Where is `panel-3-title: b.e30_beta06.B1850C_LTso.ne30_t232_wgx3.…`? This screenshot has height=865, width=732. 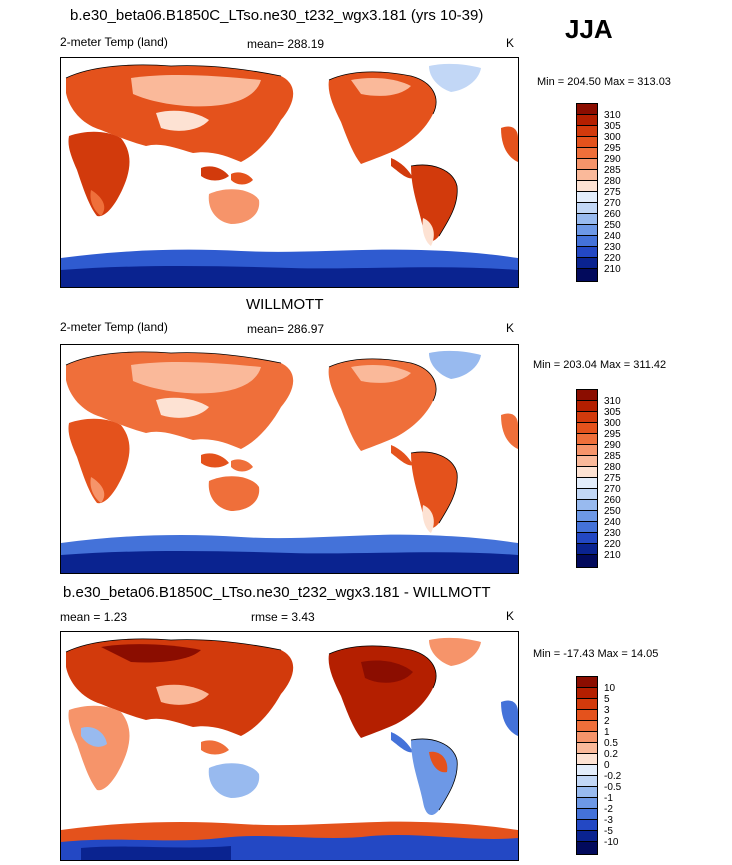
panel-3-title: b.e30_beta06.B1850C_LTso.ne30_t232_wgx3.… is located at coordinates (277, 592).